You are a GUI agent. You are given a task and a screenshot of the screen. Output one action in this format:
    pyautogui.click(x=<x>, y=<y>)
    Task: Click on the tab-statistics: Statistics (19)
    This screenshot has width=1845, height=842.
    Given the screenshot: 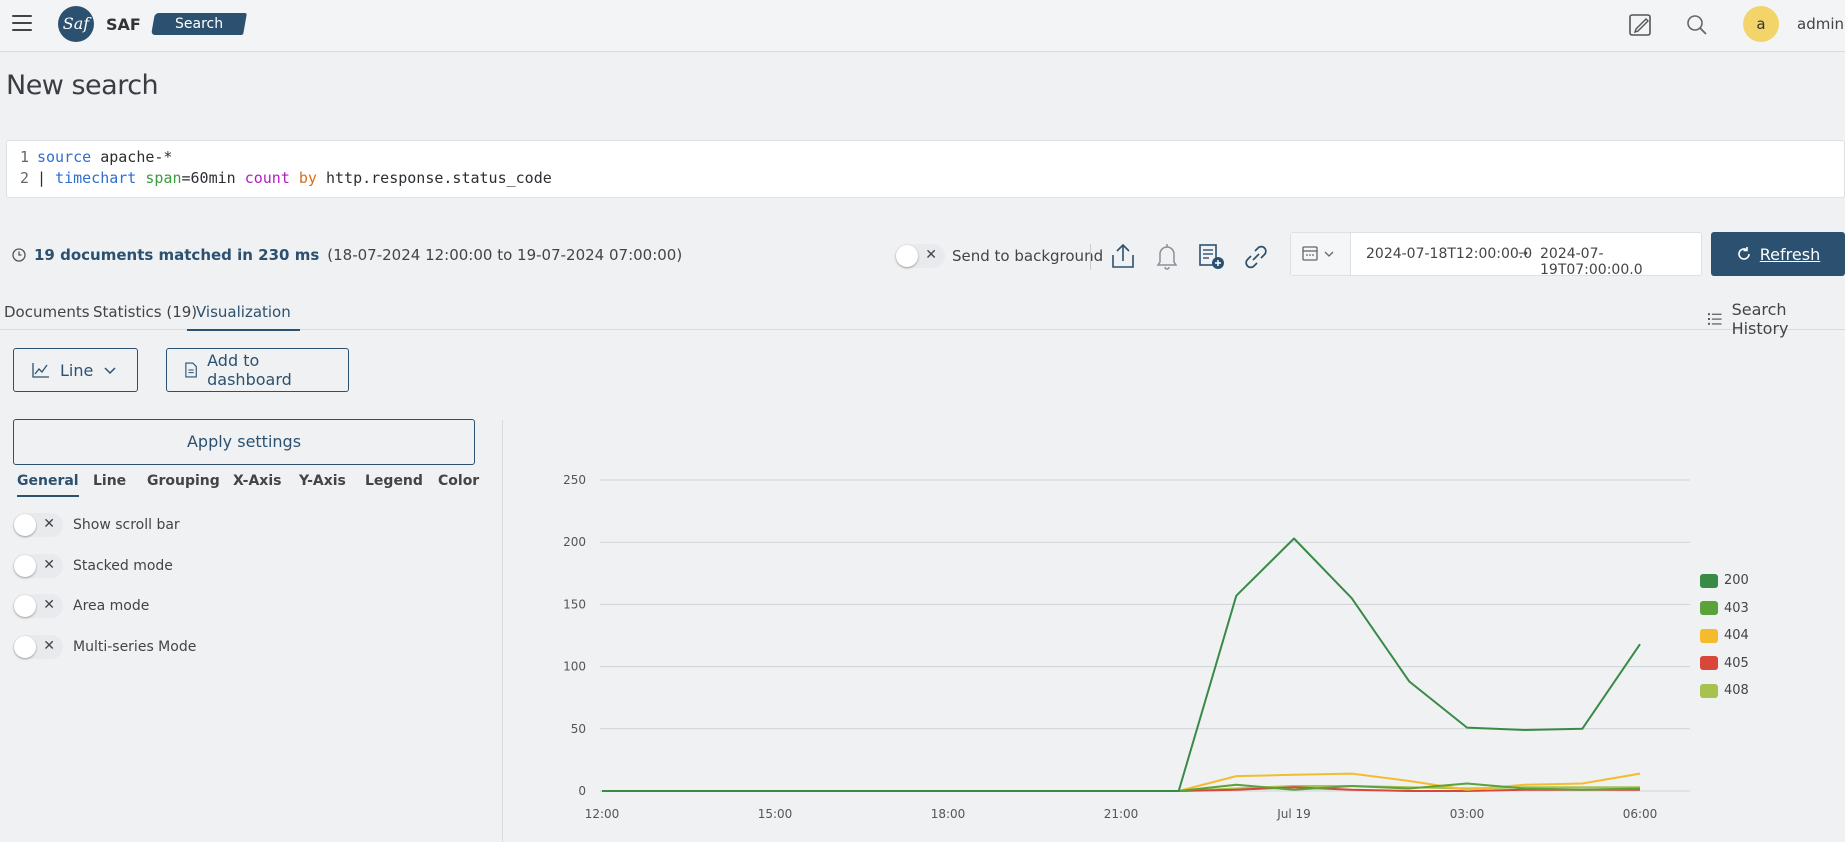 What is the action you would take?
    pyautogui.click(x=145, y=312)
    